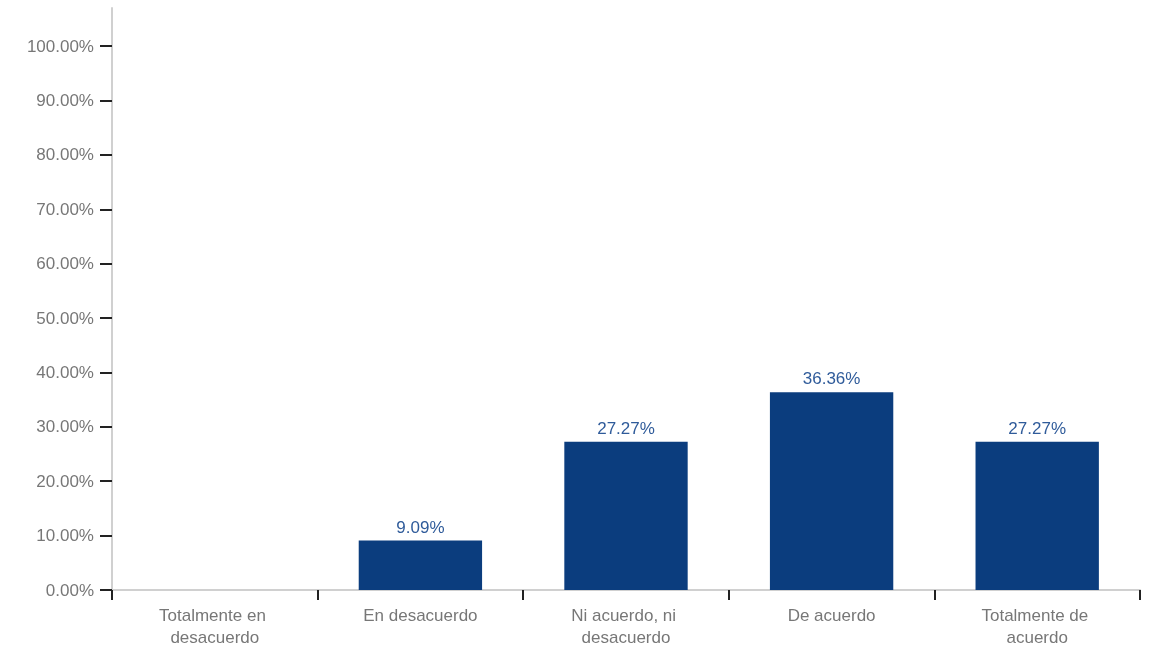  What do you see at coordinates (65, 481) in the screenshot?
I see `y-tick-label: 20.00%` at bounding box center [65, 481].